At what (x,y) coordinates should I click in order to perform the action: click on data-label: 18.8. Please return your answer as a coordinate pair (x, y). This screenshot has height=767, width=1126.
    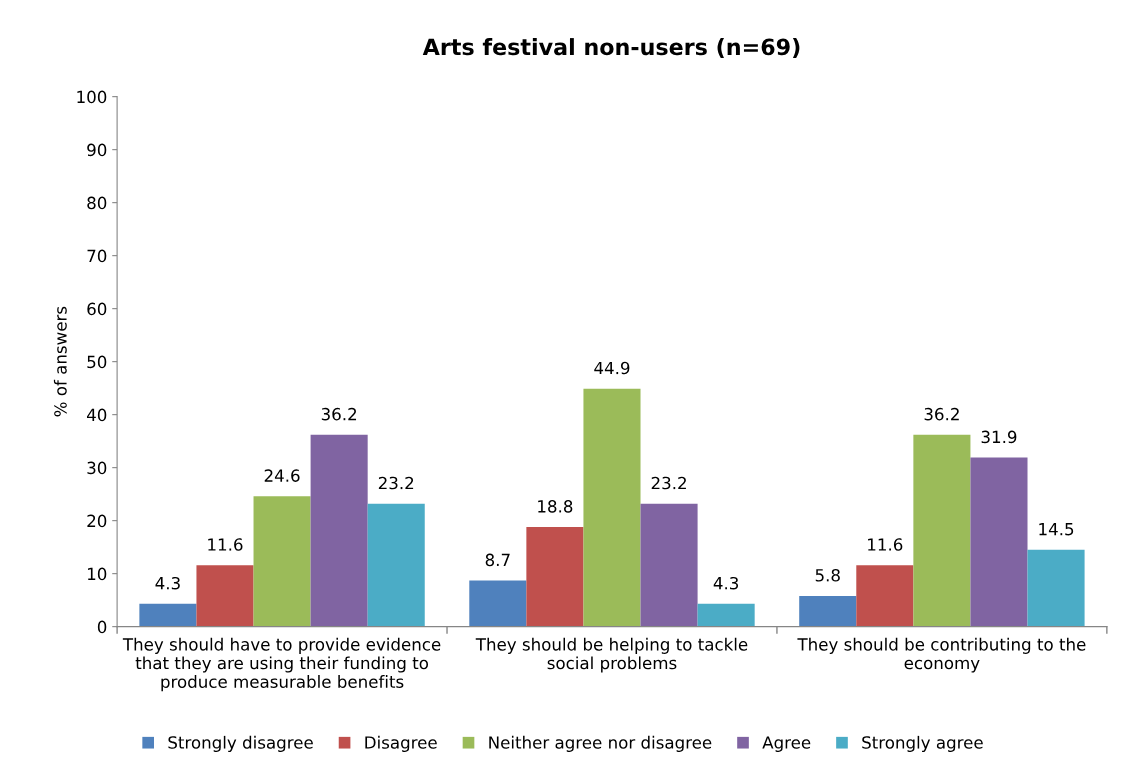
    Looking at the image, I should click on (555, 506).